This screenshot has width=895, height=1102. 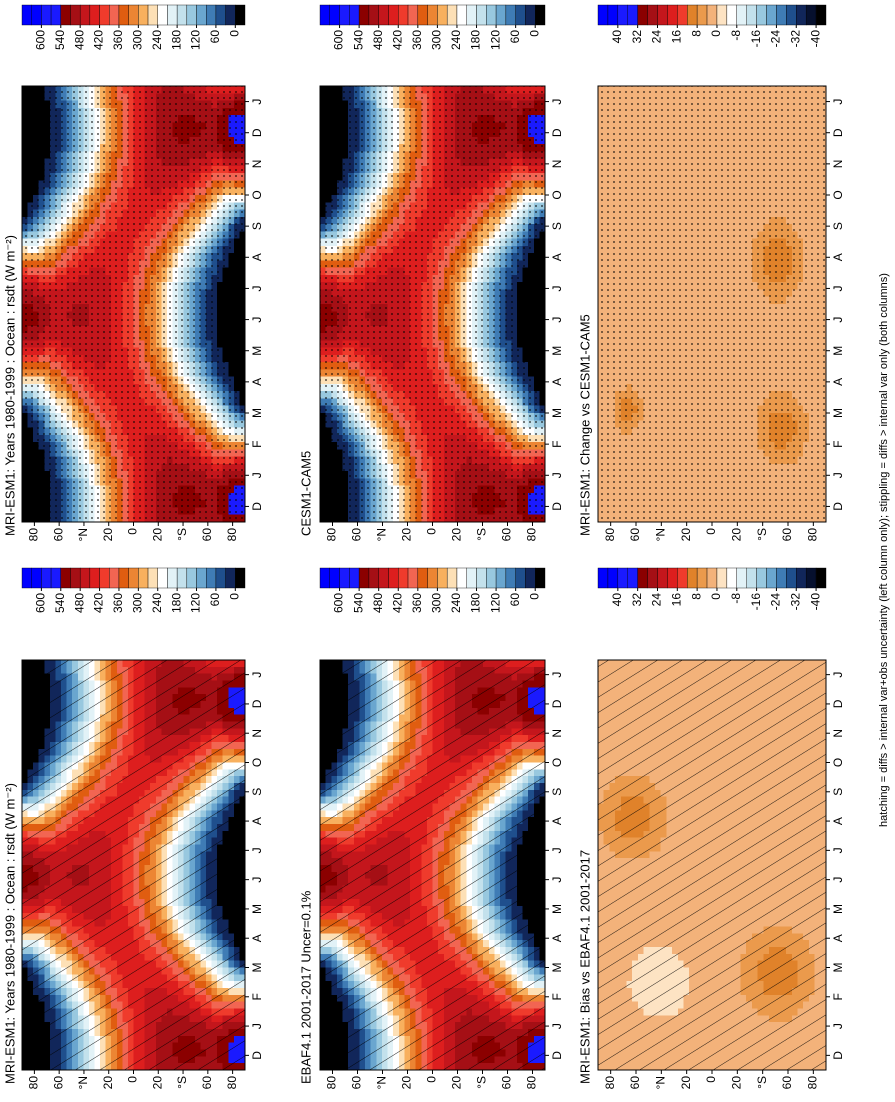 I want to click on colorbar-label: 180, so click(x=176, y=40).